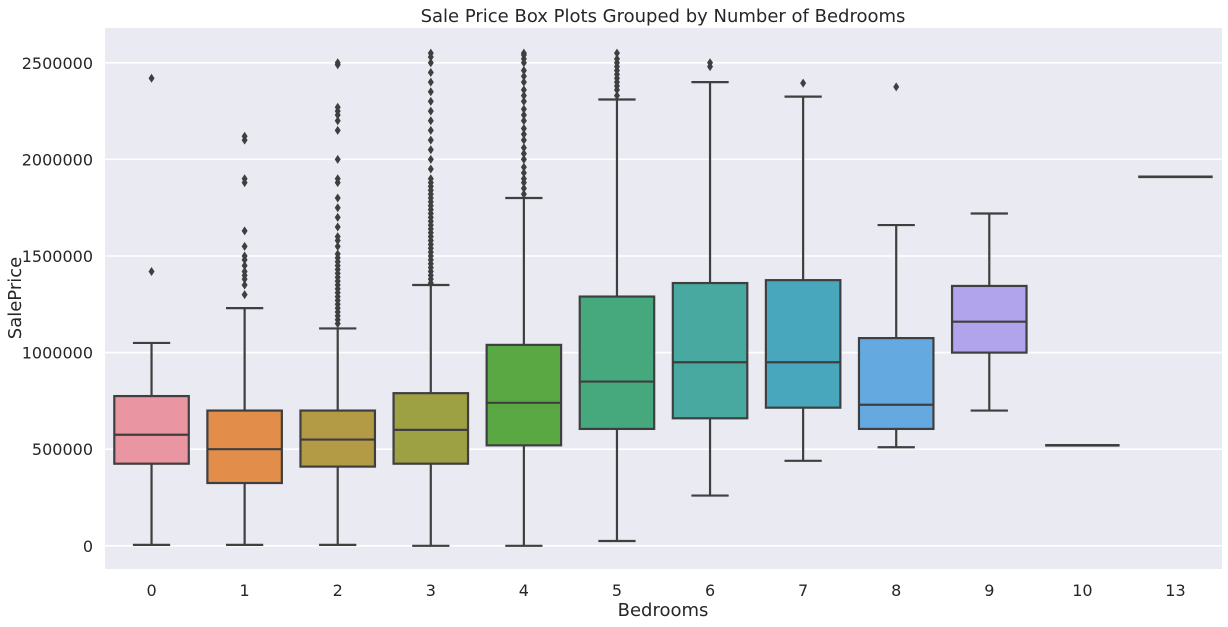 This screenshot has width=1228, height=627. Describe the element at coordinates (1175, 590) in the screenshot. I see `x-tick-label-13: 13` at that location.